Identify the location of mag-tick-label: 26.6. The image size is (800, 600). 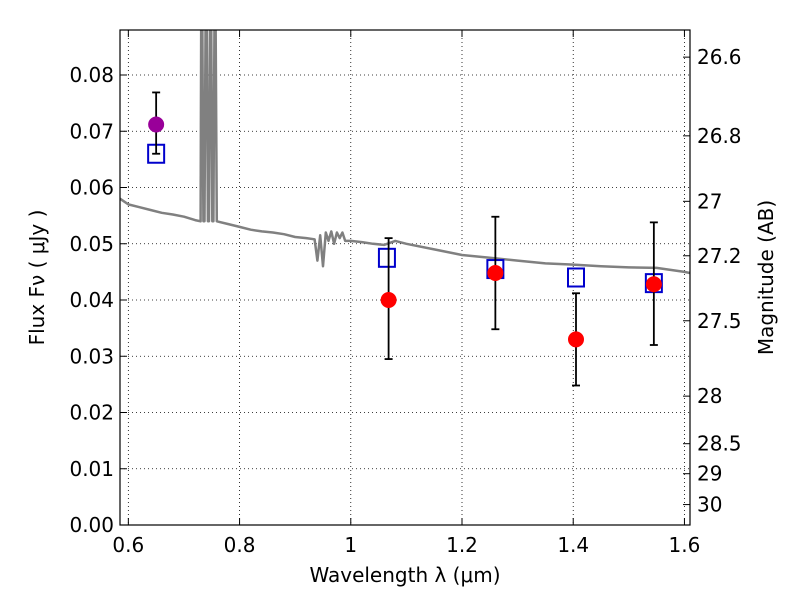
(719, 57).